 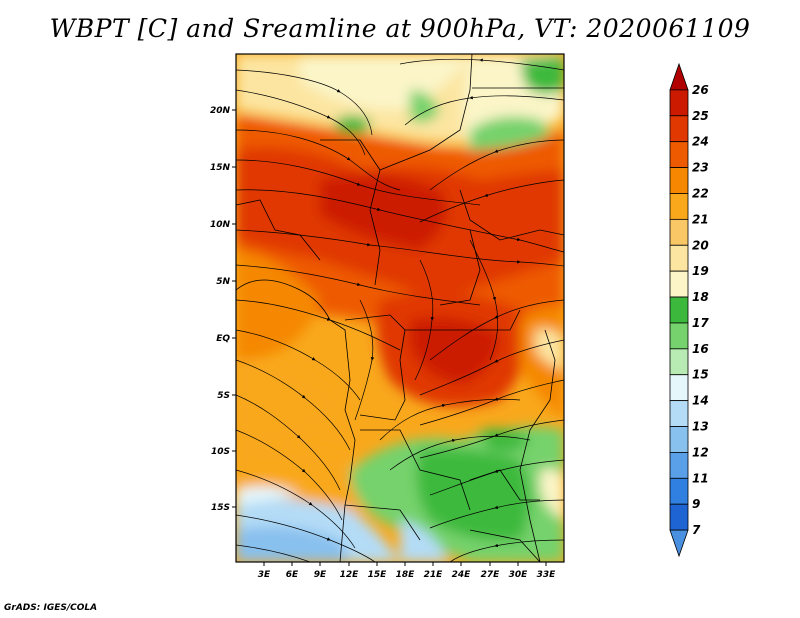 I want to click on colorbar-label: 15, so click(x=700, y=375).